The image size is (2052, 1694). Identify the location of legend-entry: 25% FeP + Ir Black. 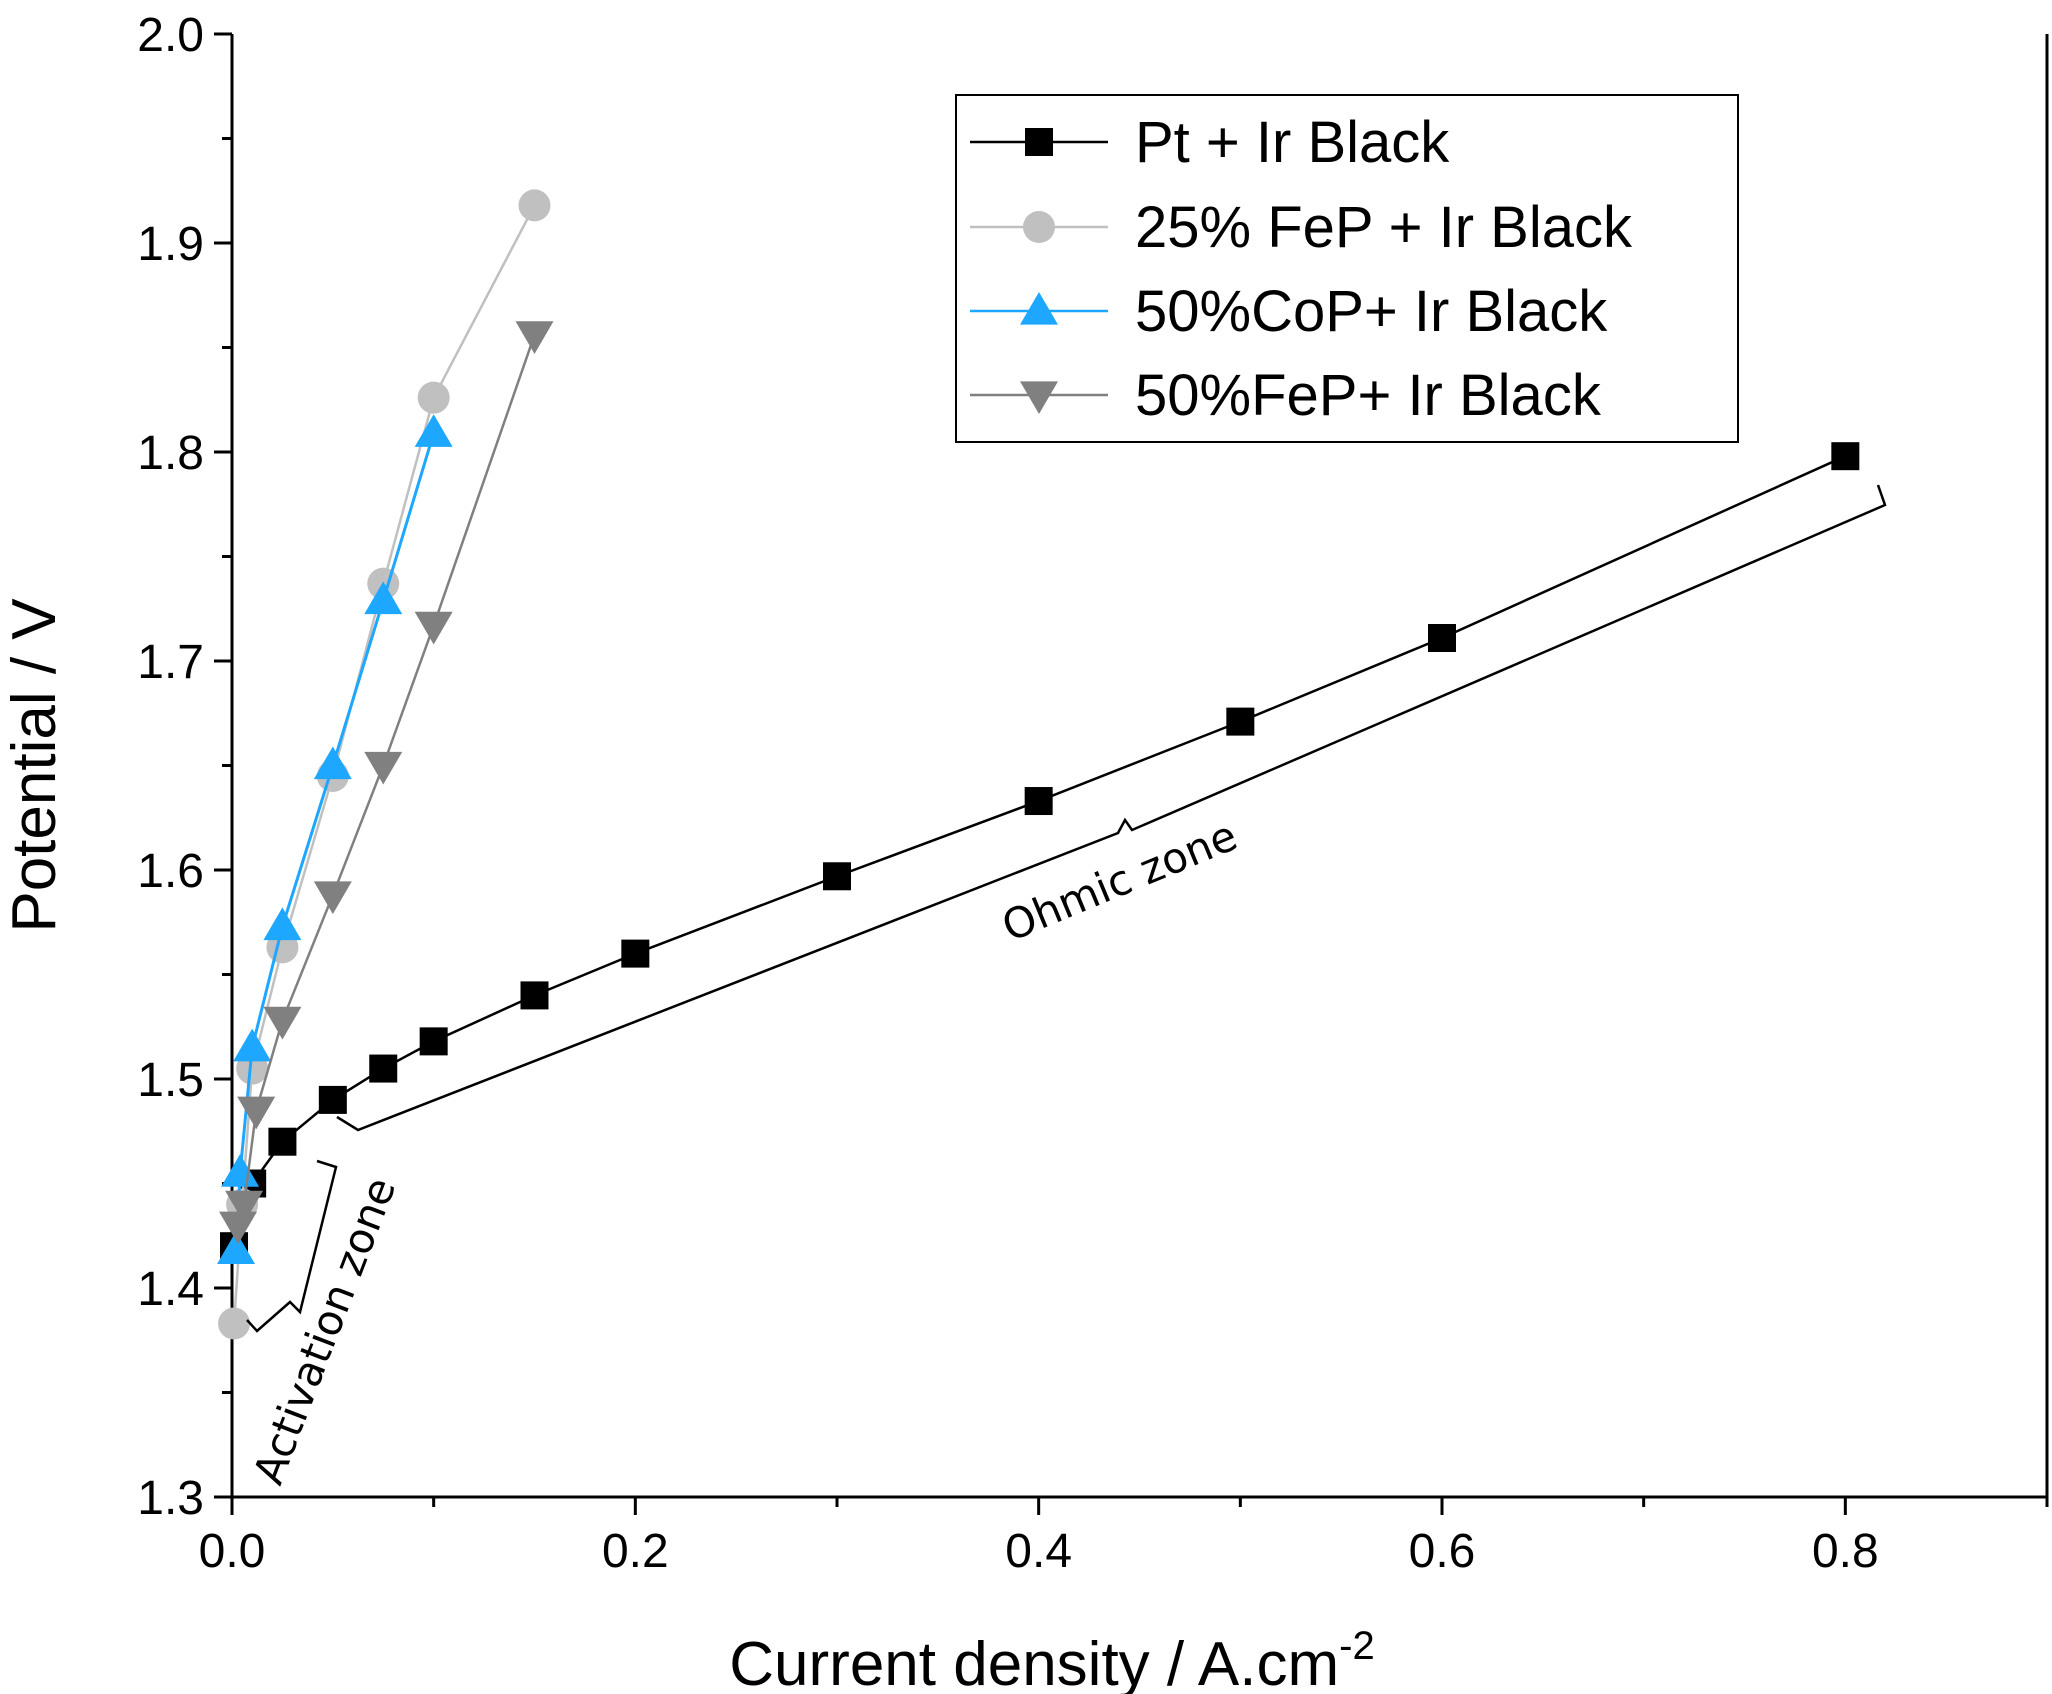
(1301, 227).